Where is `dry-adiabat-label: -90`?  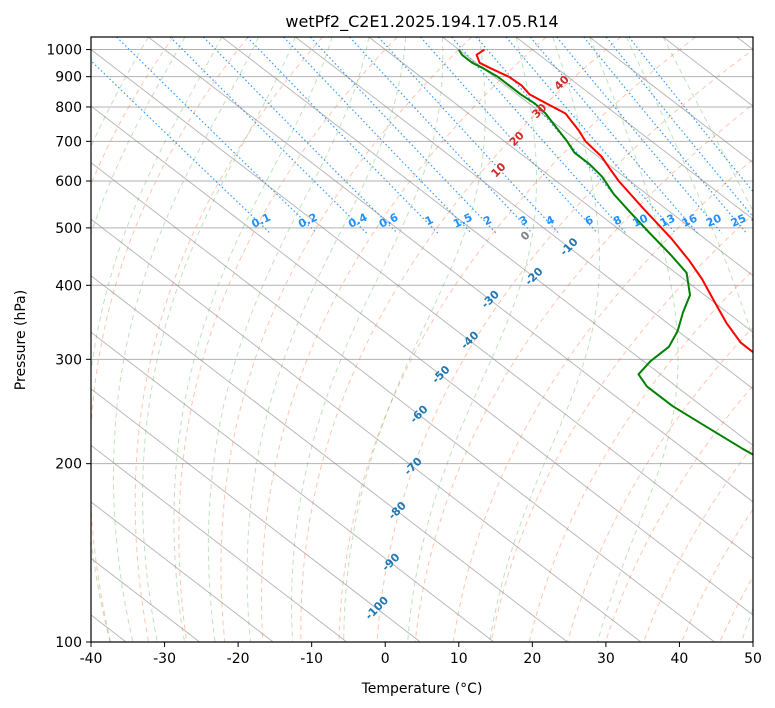
dry-adiabat-label: -90 is located at coordinates (390, 561).